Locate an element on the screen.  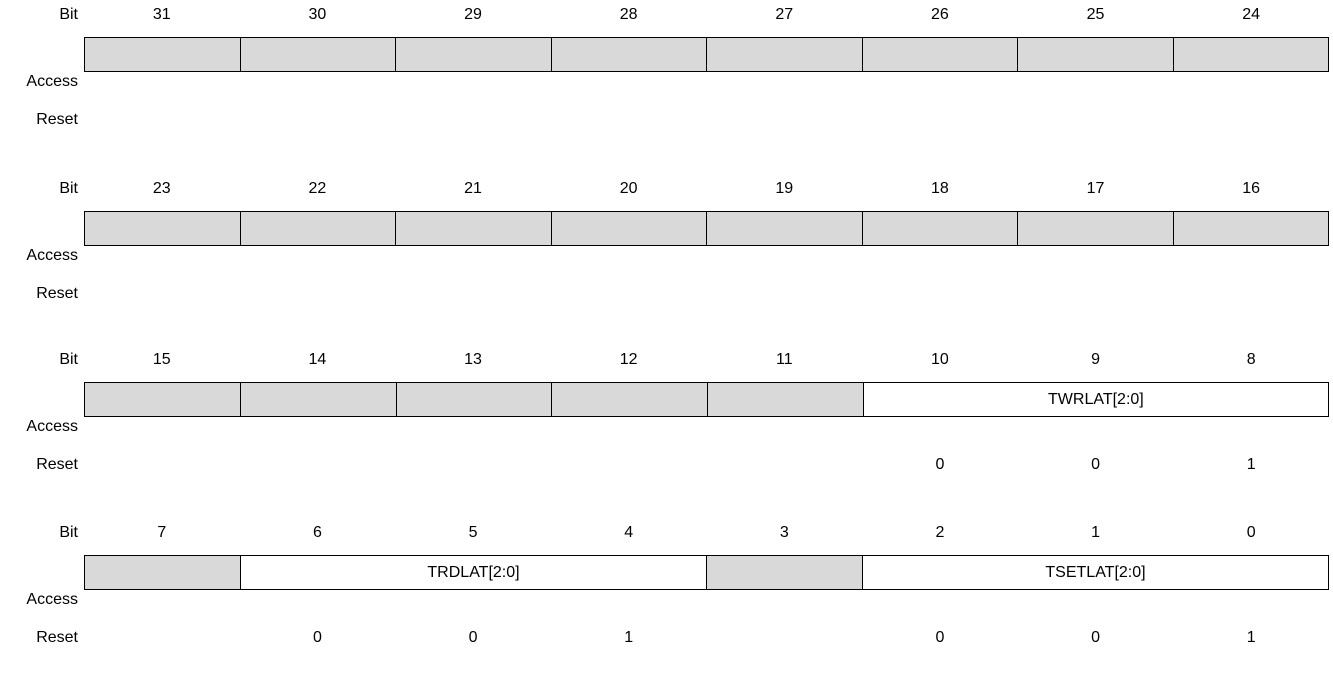
bit-number: 12 is located at coordinates (628, 359).